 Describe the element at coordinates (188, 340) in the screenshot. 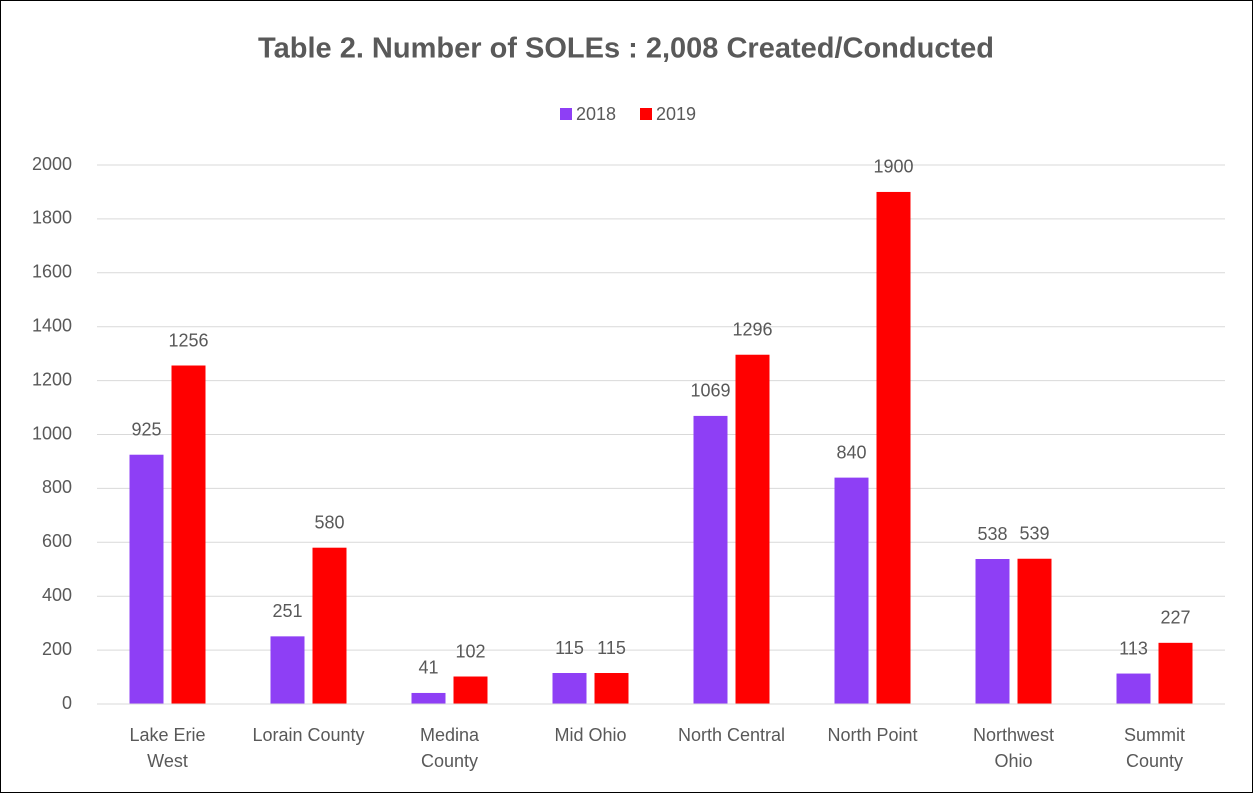

I see `data-label: 1256` at that location.